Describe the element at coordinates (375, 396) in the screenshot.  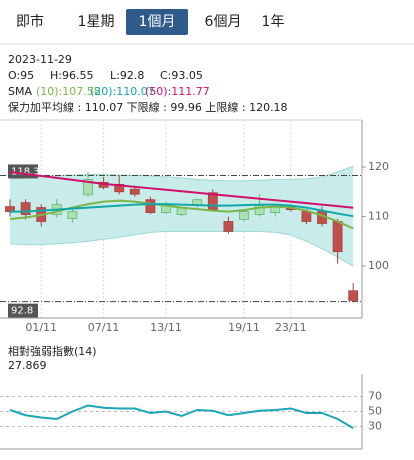
I see `rsi-tick-label: 70` at that location.